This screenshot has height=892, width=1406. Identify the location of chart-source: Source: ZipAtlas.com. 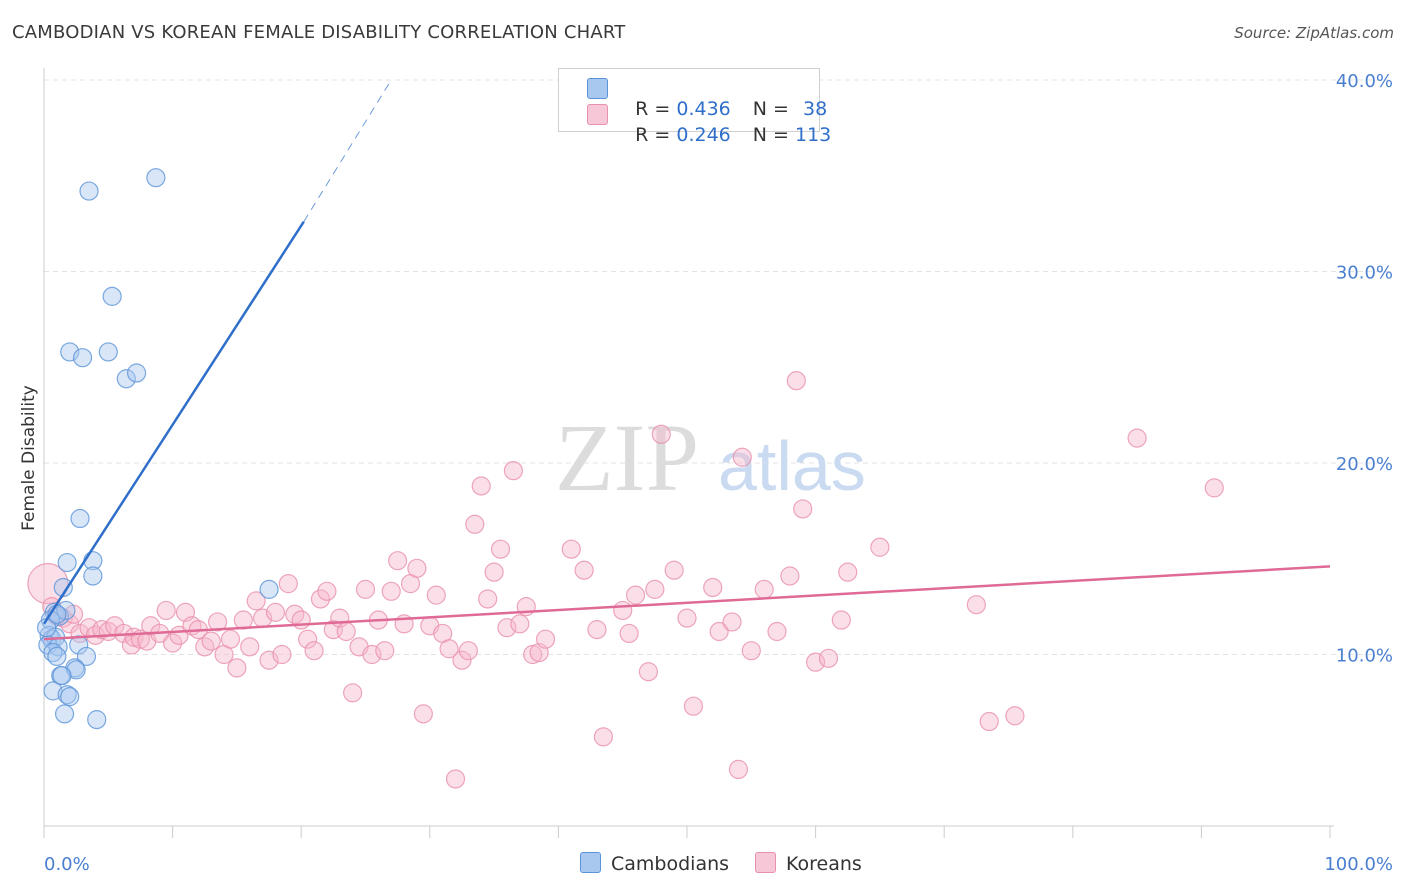
(1314, 33).